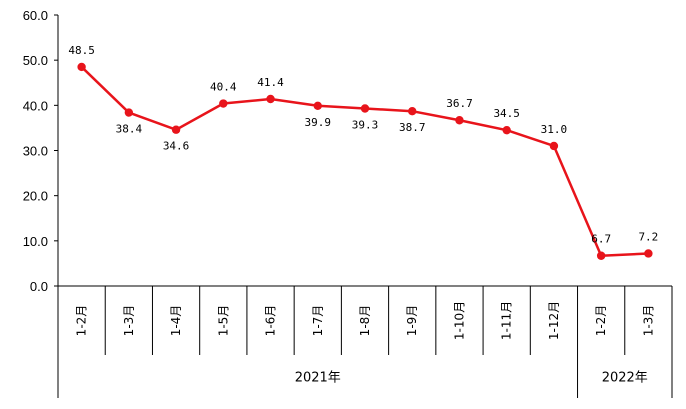  I want to click on x-group-label: 2021年, so click(318, 378).